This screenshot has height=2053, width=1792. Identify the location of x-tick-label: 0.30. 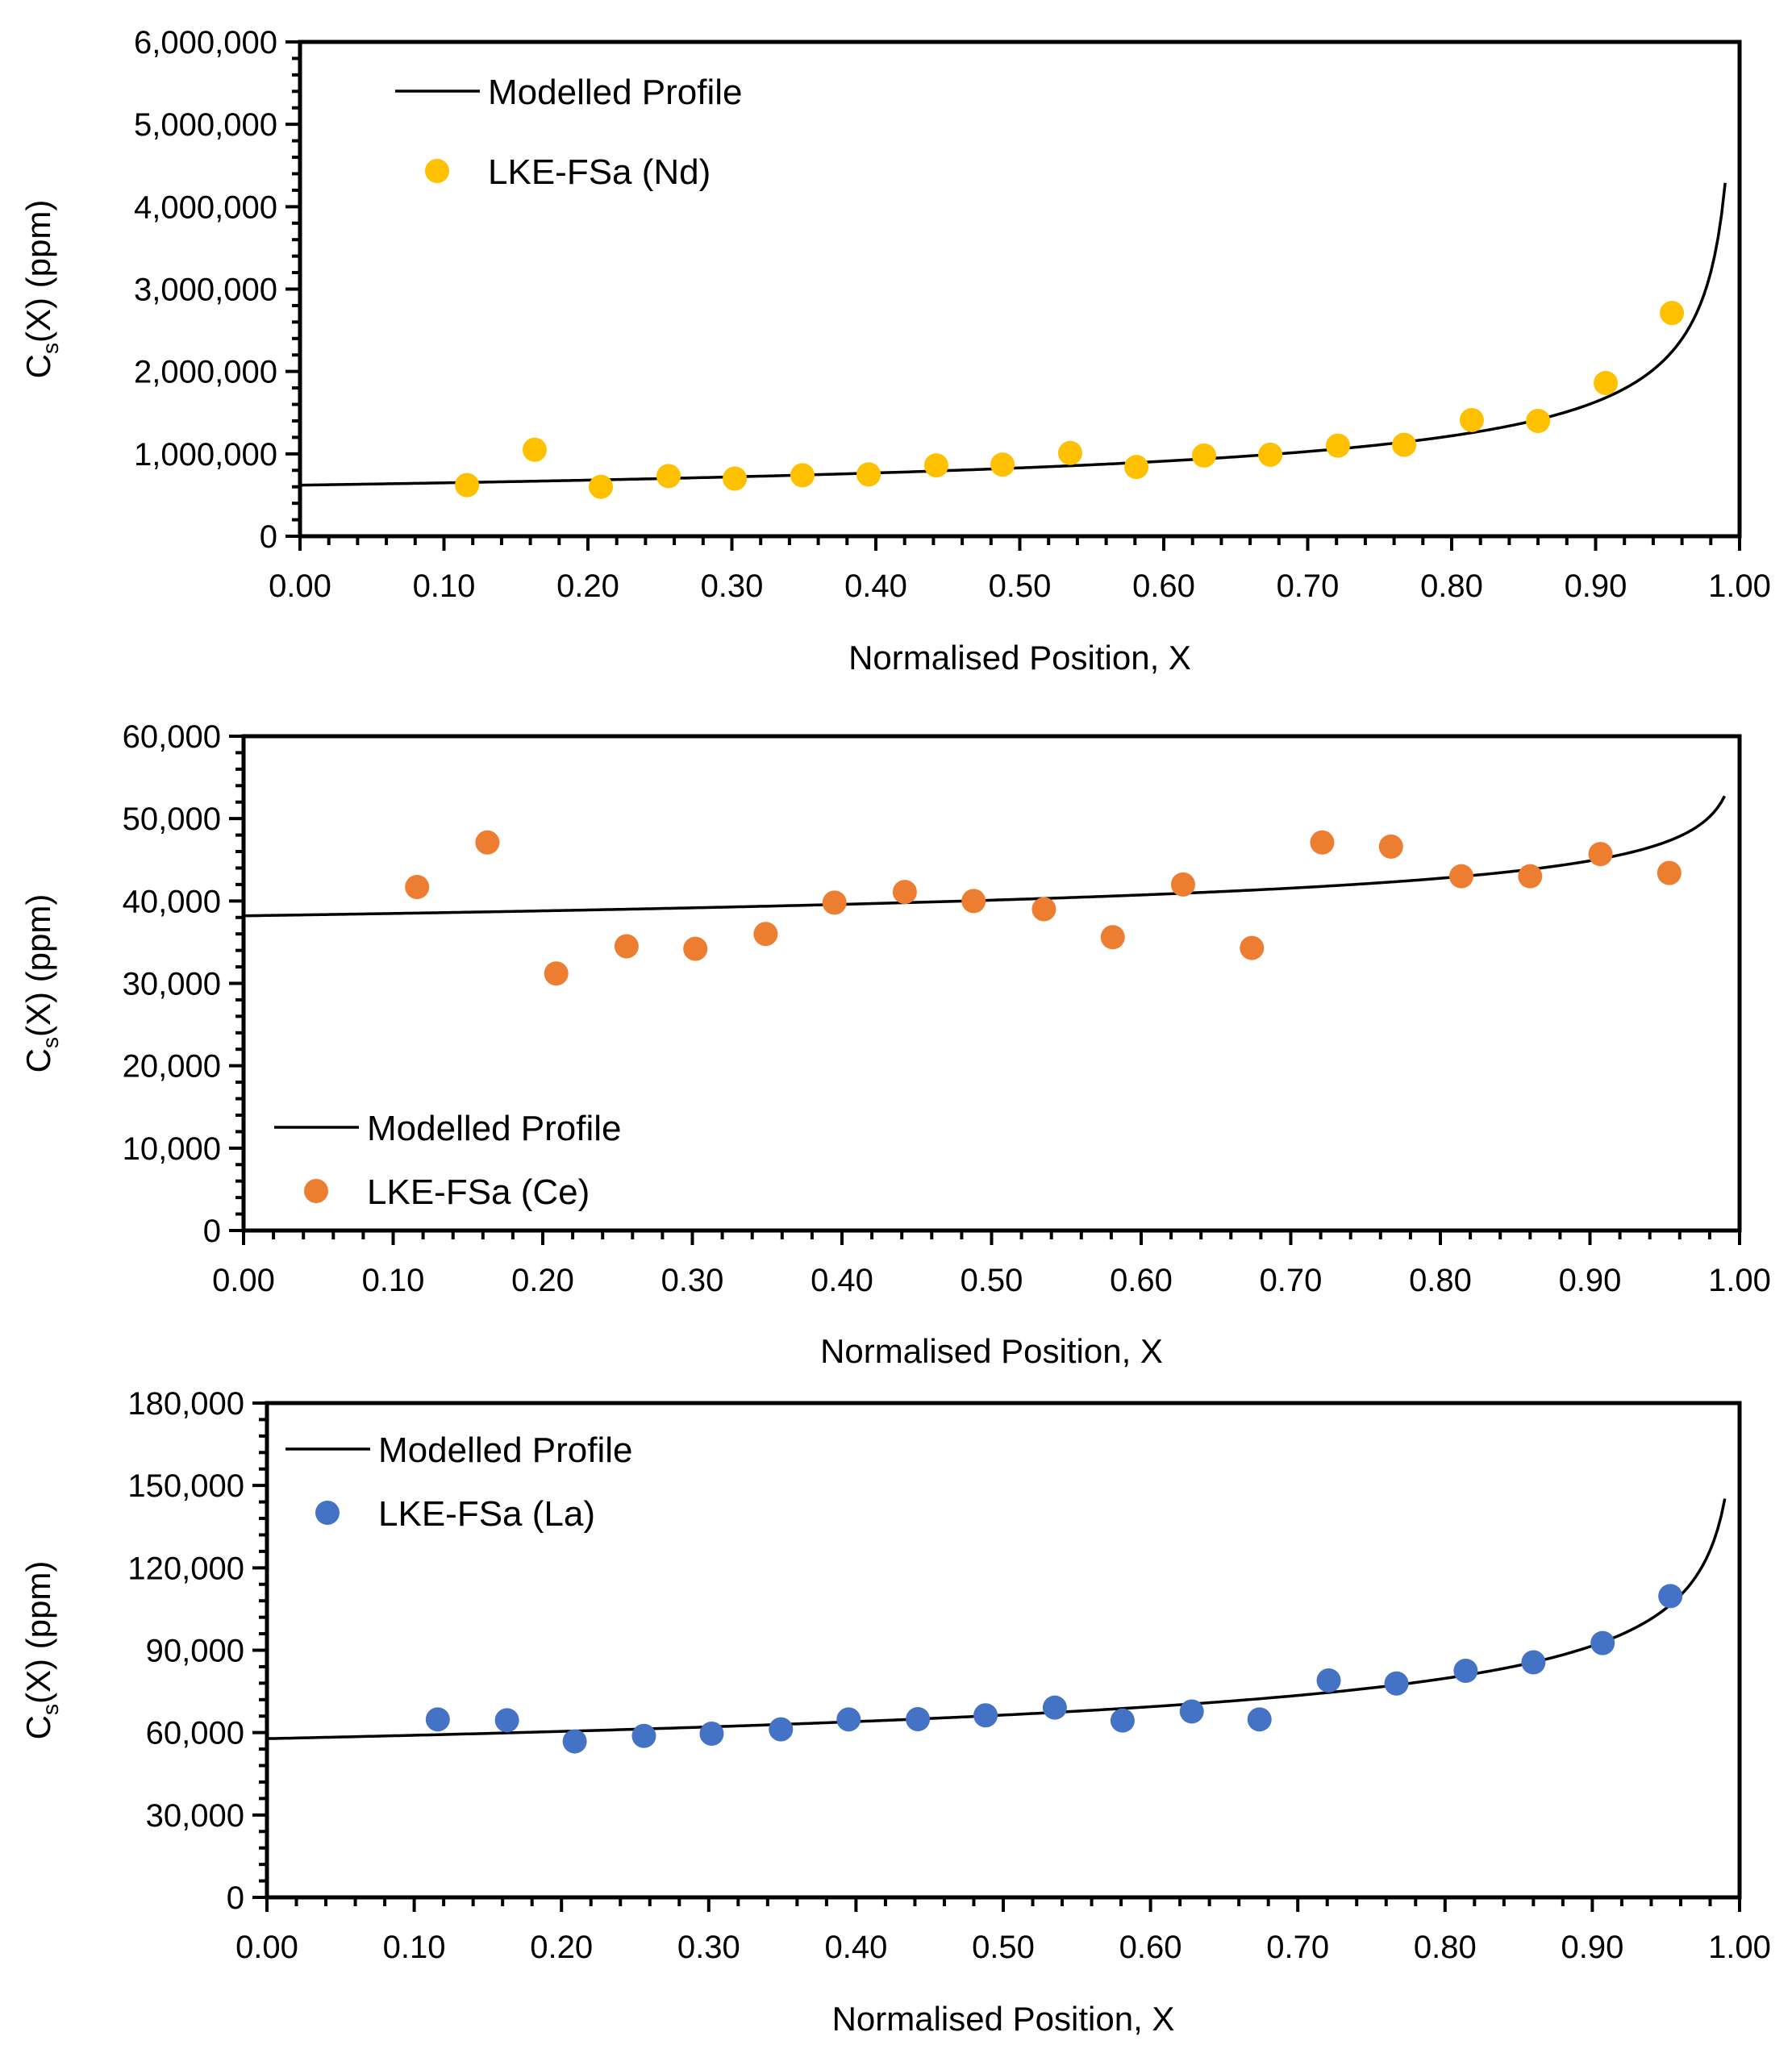
(693, 1280).